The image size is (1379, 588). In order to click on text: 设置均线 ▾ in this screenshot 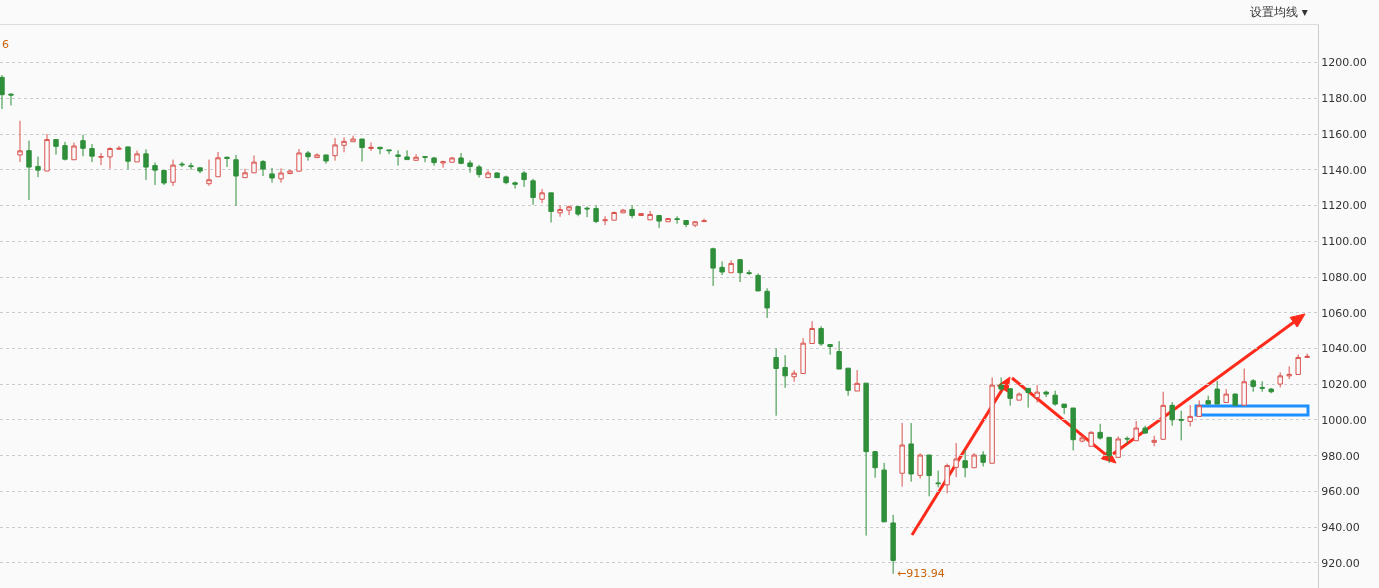, I will do `click(1279, 12)`.